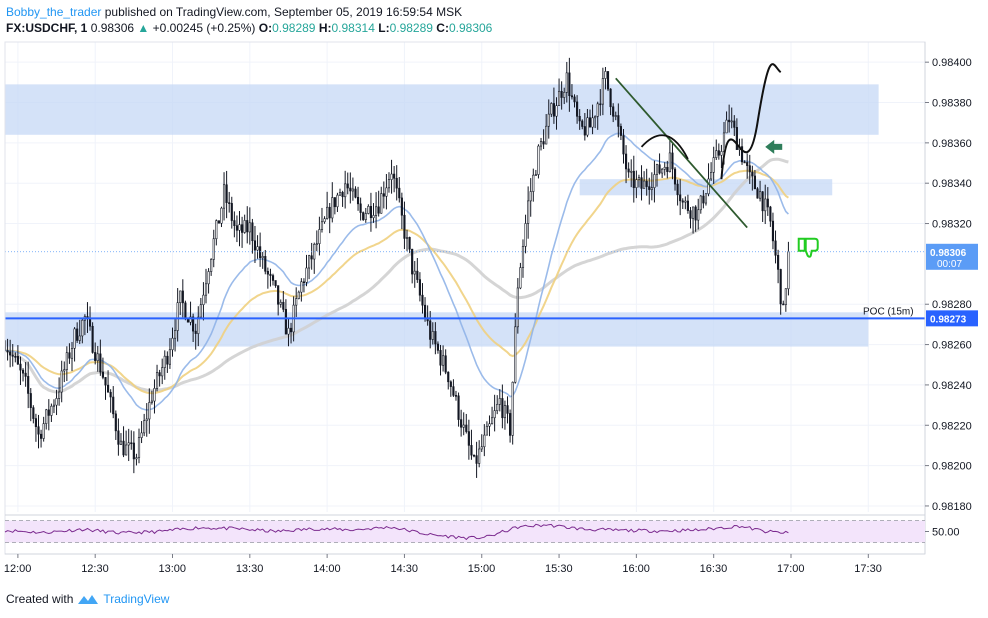 The image size is (988, 618). Describe the element at coordinates (949, 264) in the screenshot. I see `countdown-label: 00:07` at that location.